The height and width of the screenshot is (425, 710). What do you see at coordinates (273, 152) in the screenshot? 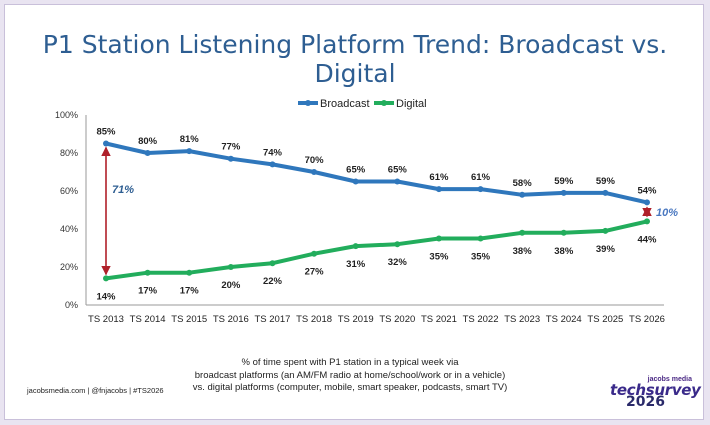
I see `data-label-broadcast: 74%` at bounding box center [273, 152].